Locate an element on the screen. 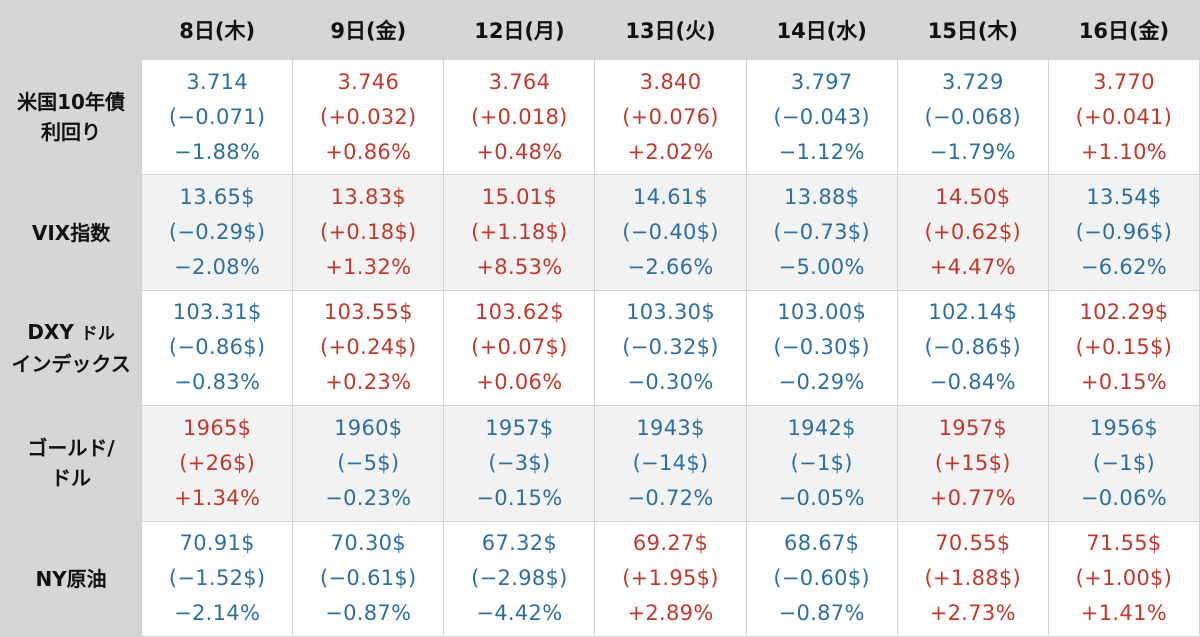  cell-change: (−0.068) is located at coordinates (973, 116).